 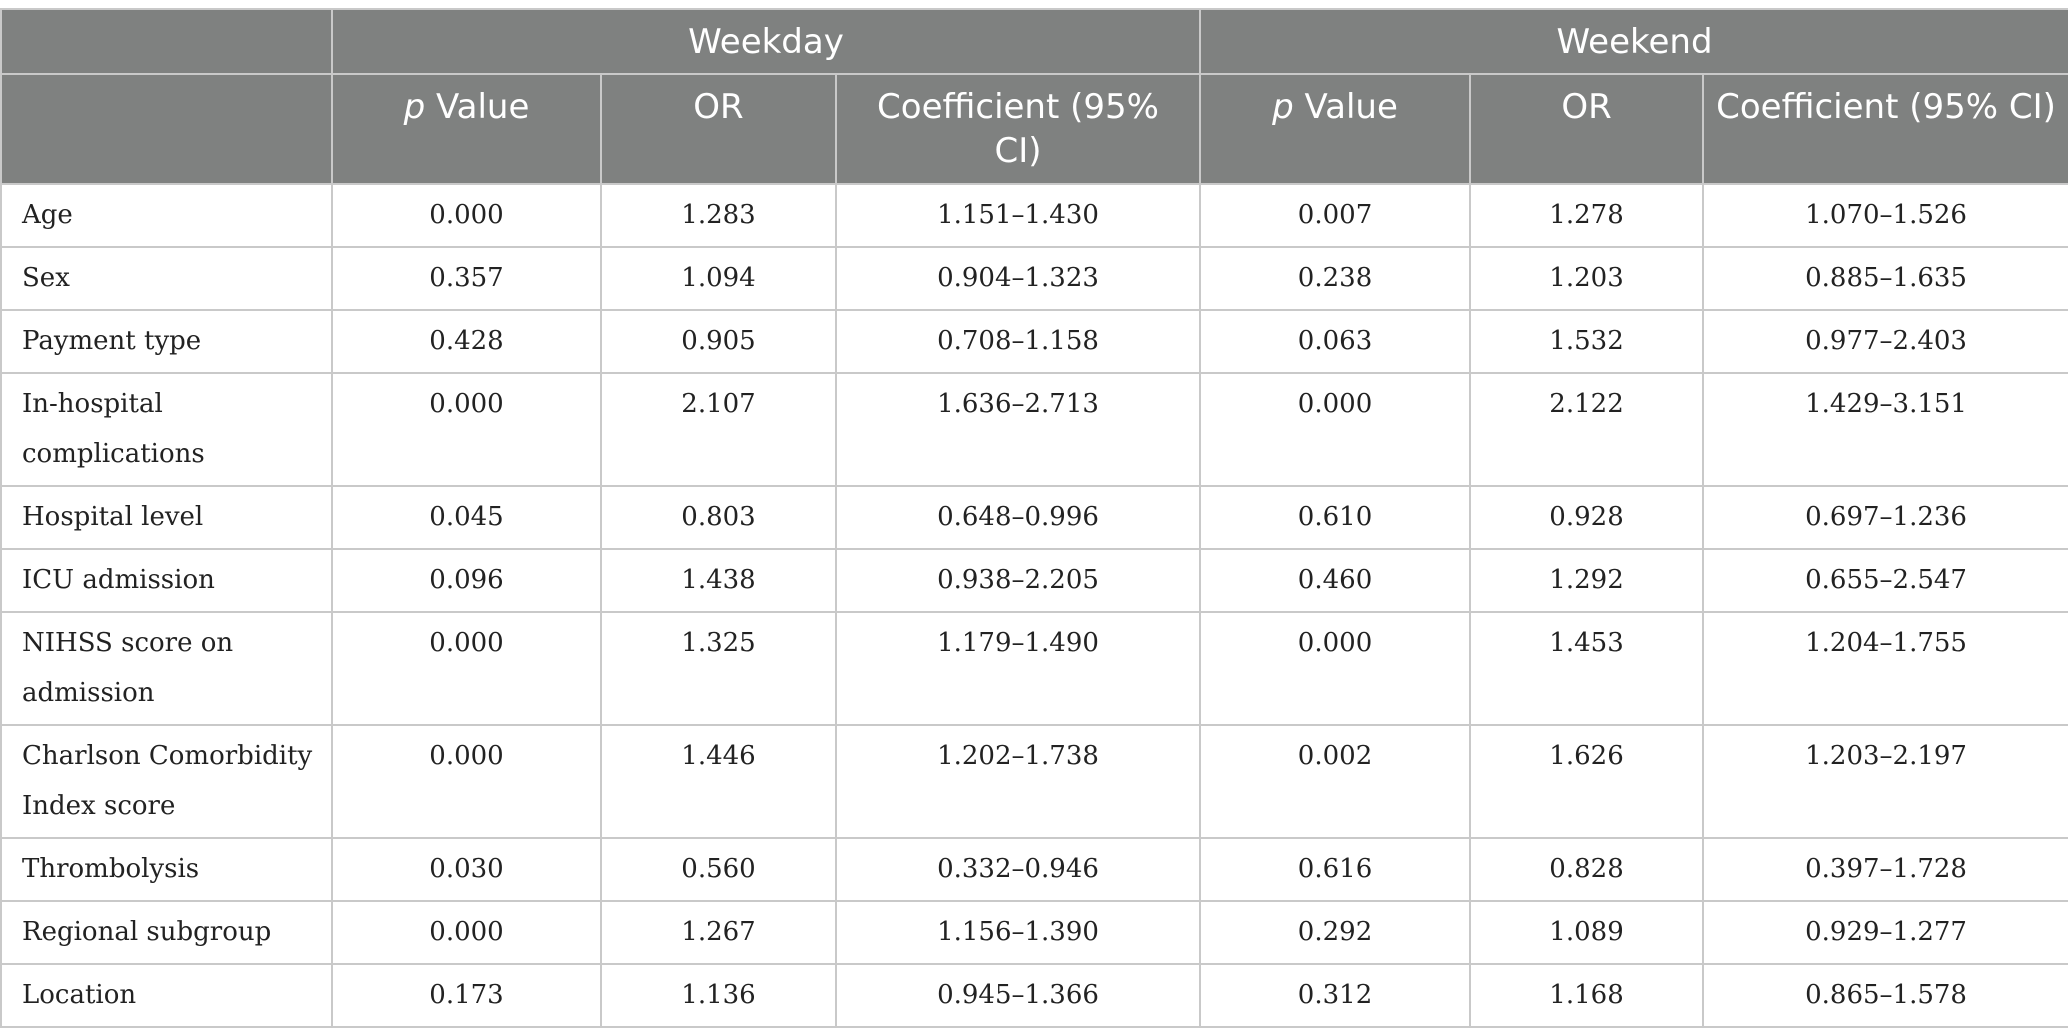 I want to click on weekday-or: 1.094, so click(x=718, y=278).